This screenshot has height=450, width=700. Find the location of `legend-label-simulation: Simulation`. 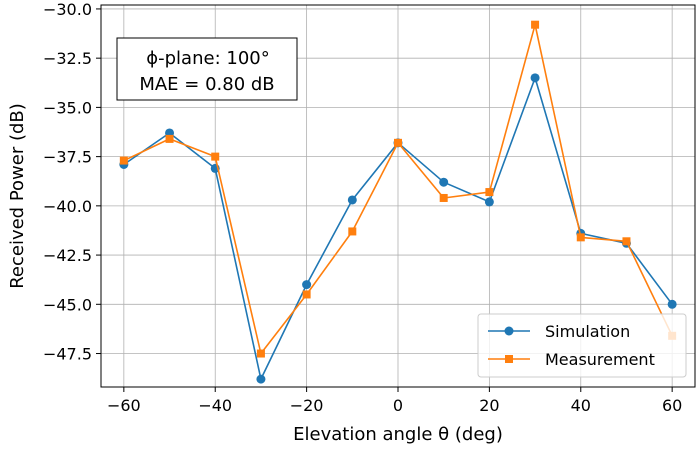

legend-label-simulation: Simulation is located at coordinates (587, 331).